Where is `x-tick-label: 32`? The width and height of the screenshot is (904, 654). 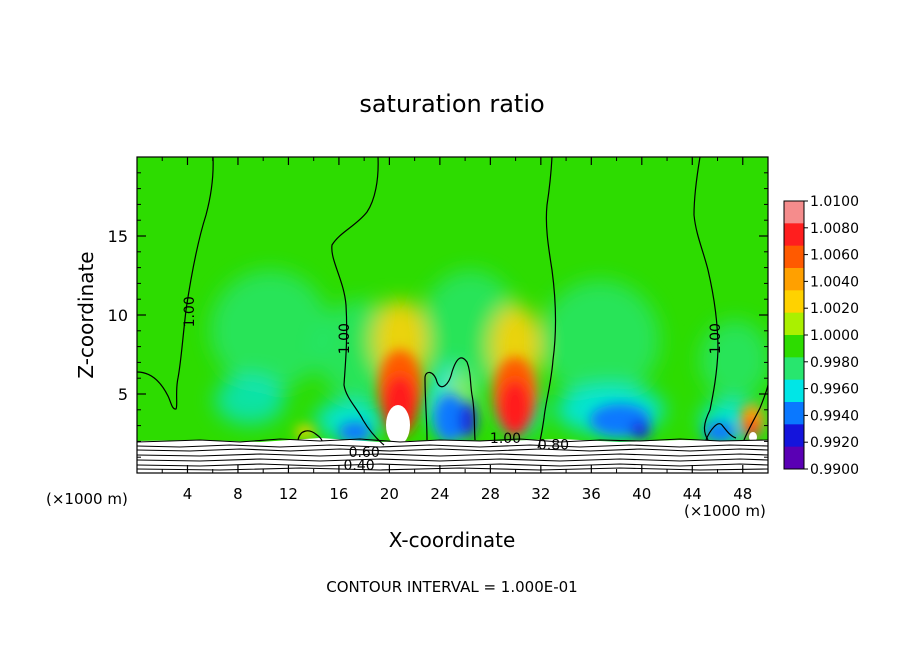
x-tick-label: 32 is located at coordinates (540, 494).